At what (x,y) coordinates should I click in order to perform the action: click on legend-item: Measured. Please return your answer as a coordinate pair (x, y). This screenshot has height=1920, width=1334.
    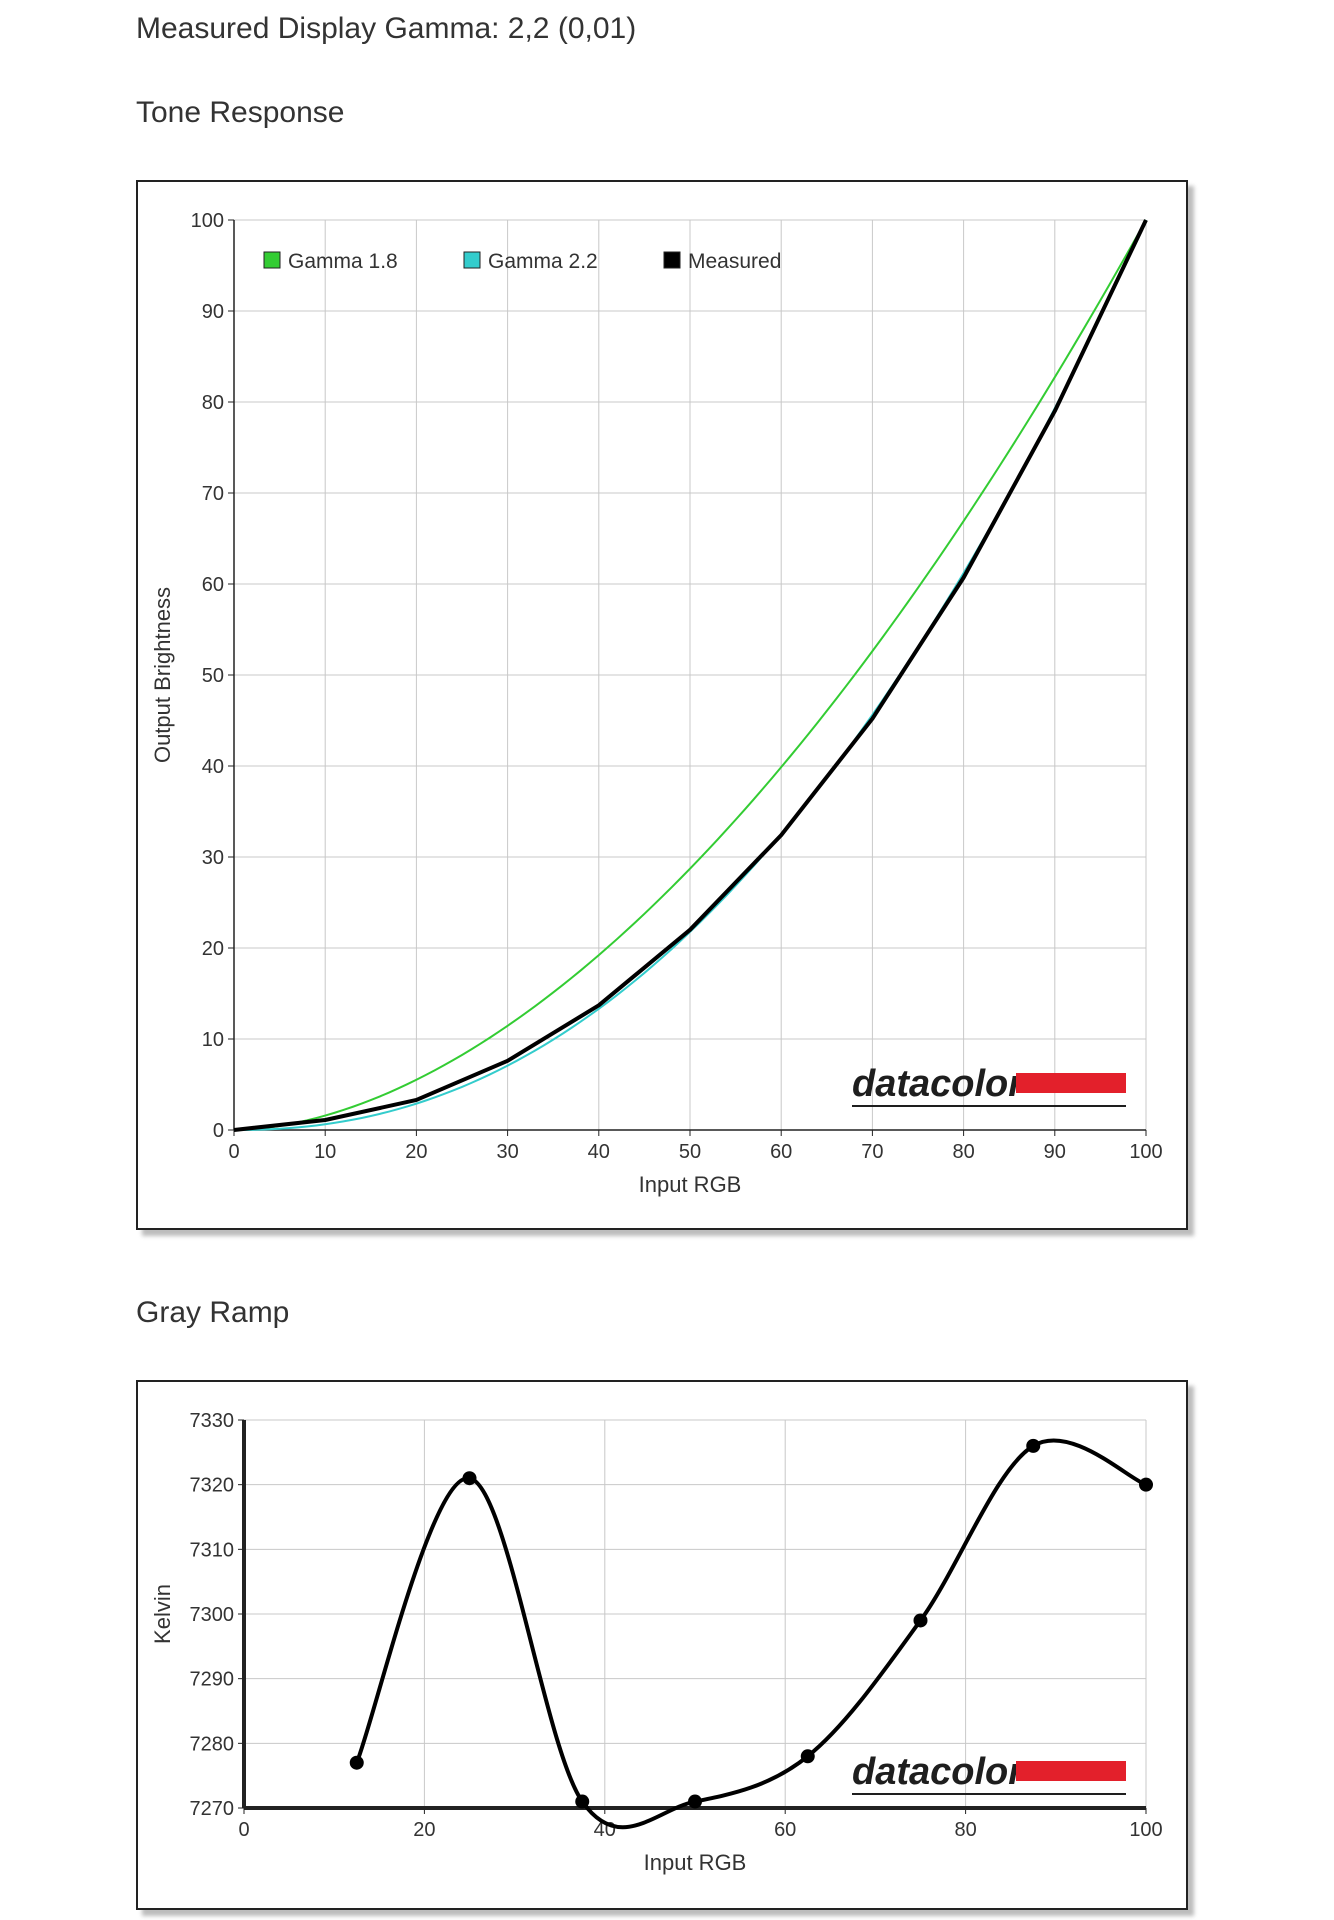
    Looking at the image, I should click on (722, 261).